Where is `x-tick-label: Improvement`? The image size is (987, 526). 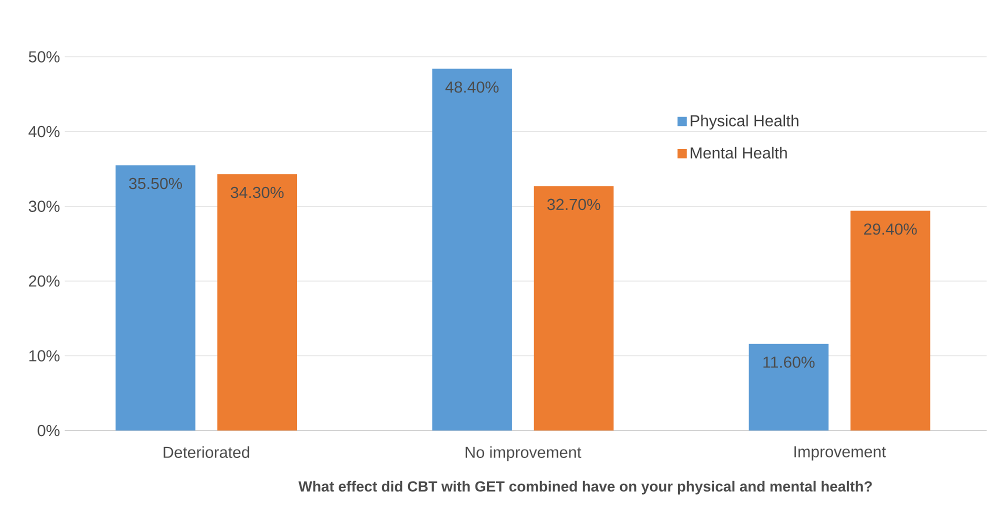
x-tick-label: Improvement is located at coordinates (840, 453).